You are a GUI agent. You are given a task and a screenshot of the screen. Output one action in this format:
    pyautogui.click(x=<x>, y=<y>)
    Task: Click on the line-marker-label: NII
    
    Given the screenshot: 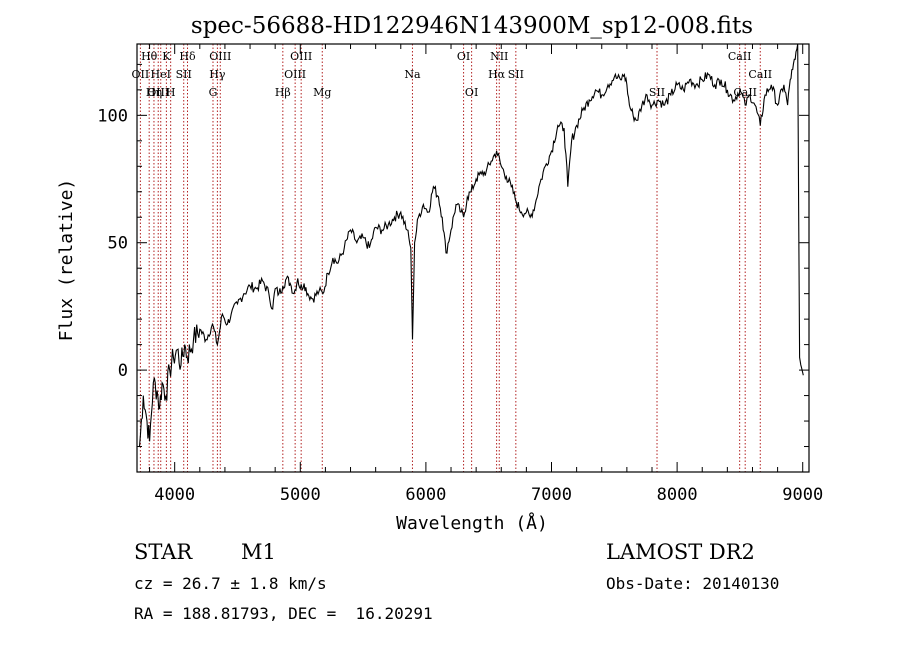 What is the action you would take?
    pyautogui.click(x=499, y=56)
    